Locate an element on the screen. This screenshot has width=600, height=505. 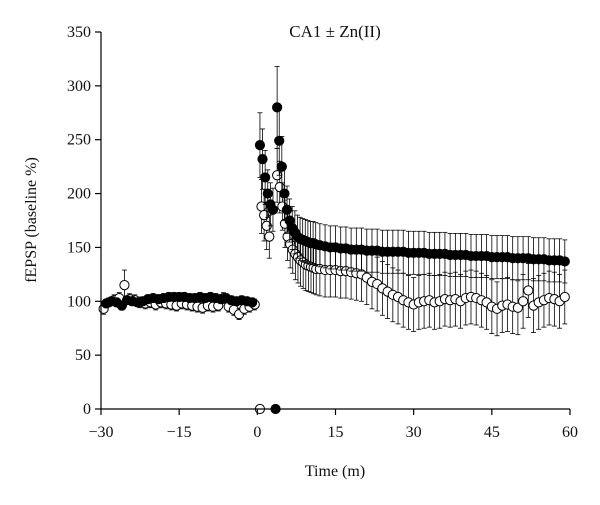
x-tick-label: 60 is located at coordinates (570, 432).